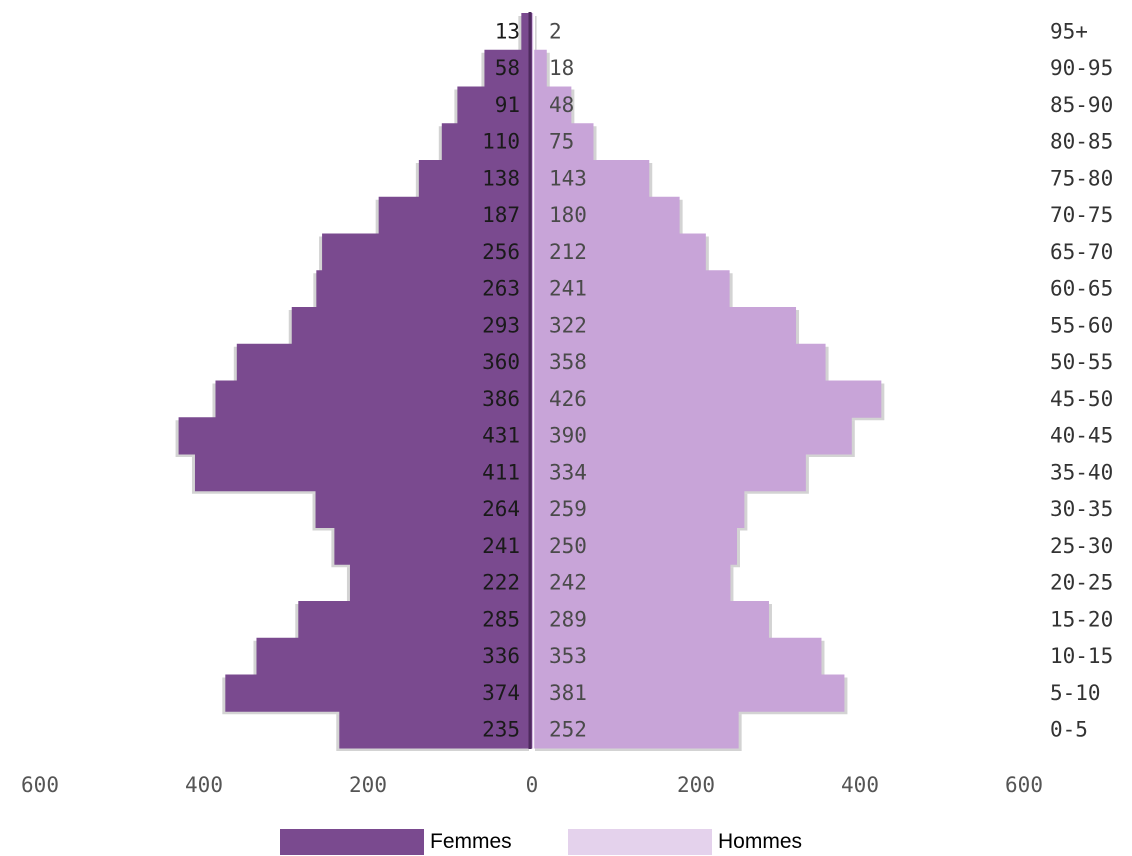  I want to click on legend-femmes-swatch, so click(352, 842).